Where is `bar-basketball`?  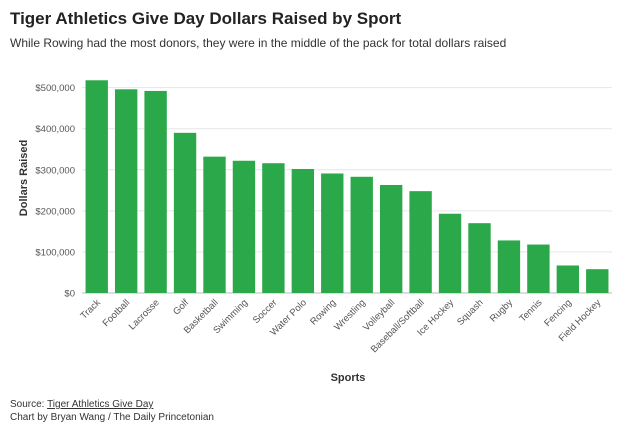 bar-basketball is located at coordinates (214, 224).